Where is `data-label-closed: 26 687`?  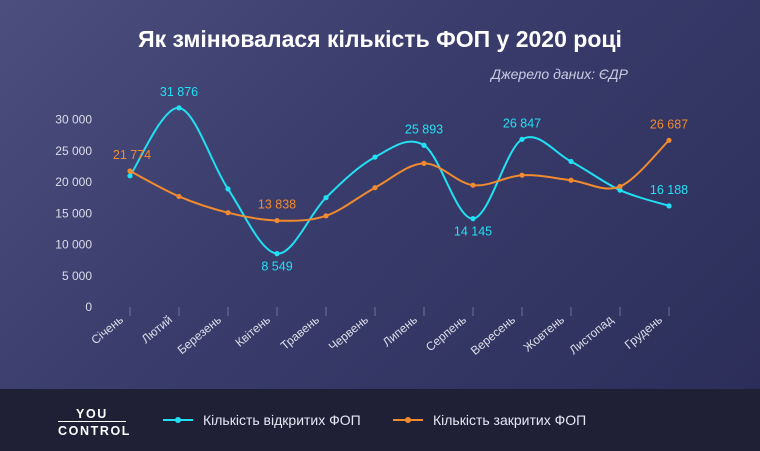
data-label-closed: 26 687 is located at coordinates (669, 124).